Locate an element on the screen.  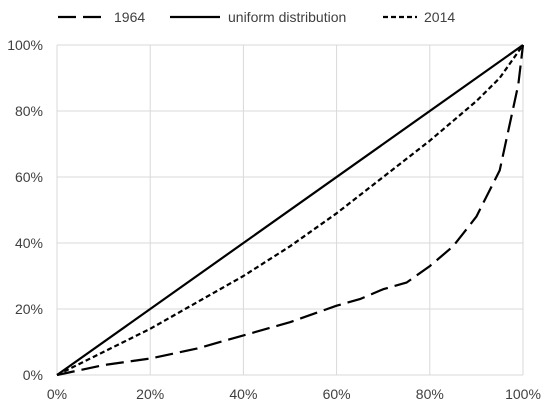
y-tick-label: 80% is located at coordinates (29, 111).